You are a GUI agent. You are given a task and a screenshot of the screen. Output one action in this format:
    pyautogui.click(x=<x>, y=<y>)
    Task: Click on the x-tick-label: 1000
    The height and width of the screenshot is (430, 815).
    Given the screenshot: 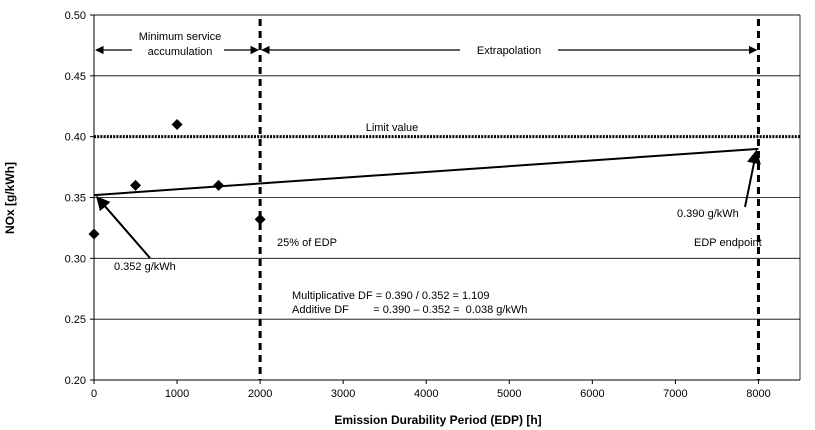 What is the action you would take?
    pyautogui.click(x=177, y=394)
    